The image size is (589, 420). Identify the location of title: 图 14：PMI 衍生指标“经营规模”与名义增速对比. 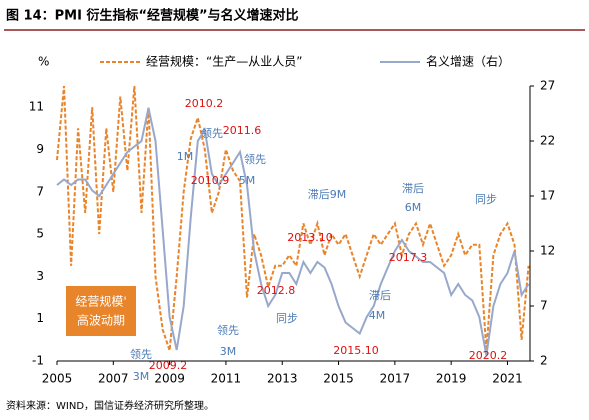
(152, 16).